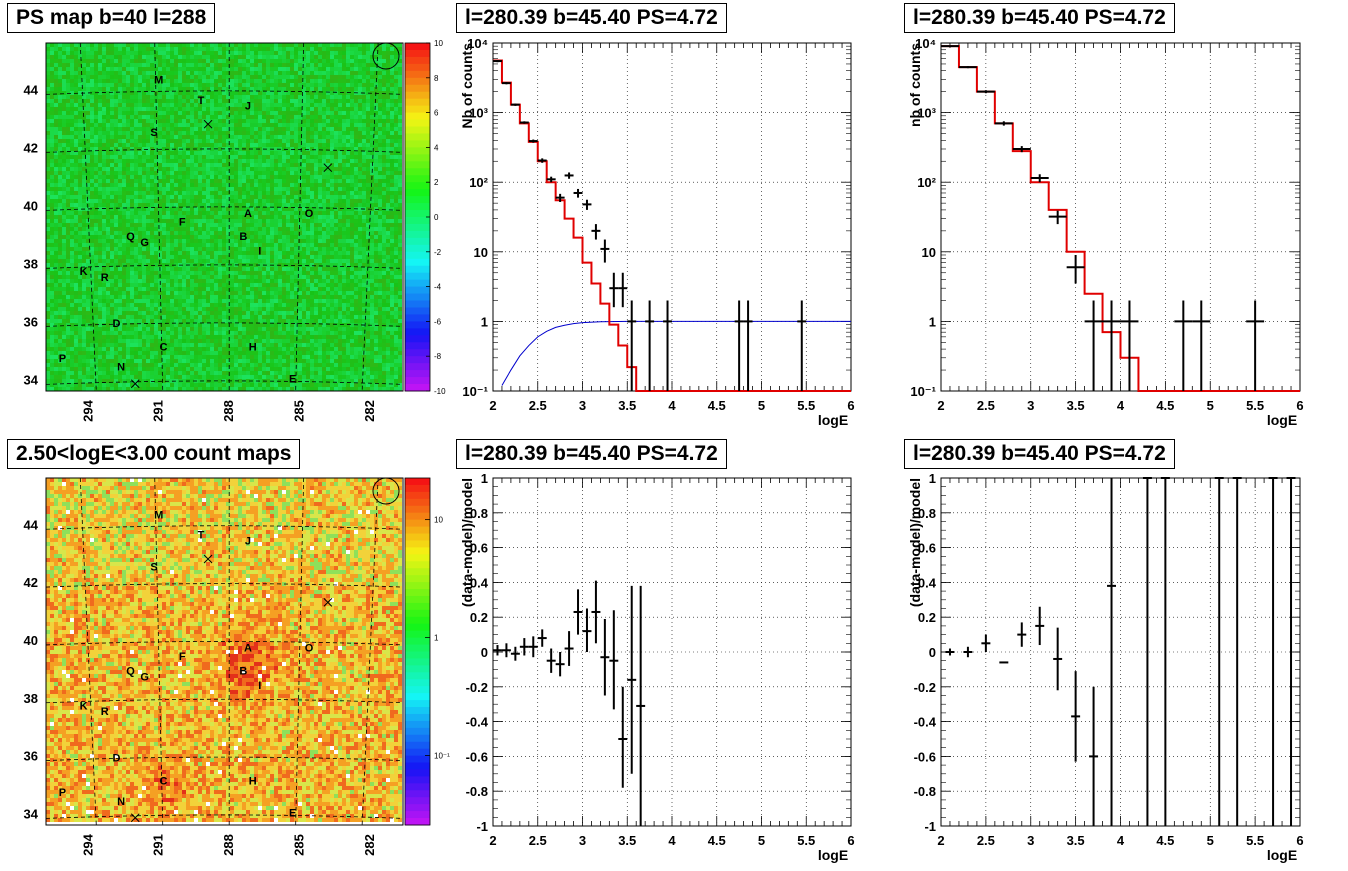 Image resolution: width=1348 pixels, height=871 pixels. What do you see at coordinates (31, 89) in the screenshot?
I see `top-y-tick-label: 44` at bounding box center [31, 89].